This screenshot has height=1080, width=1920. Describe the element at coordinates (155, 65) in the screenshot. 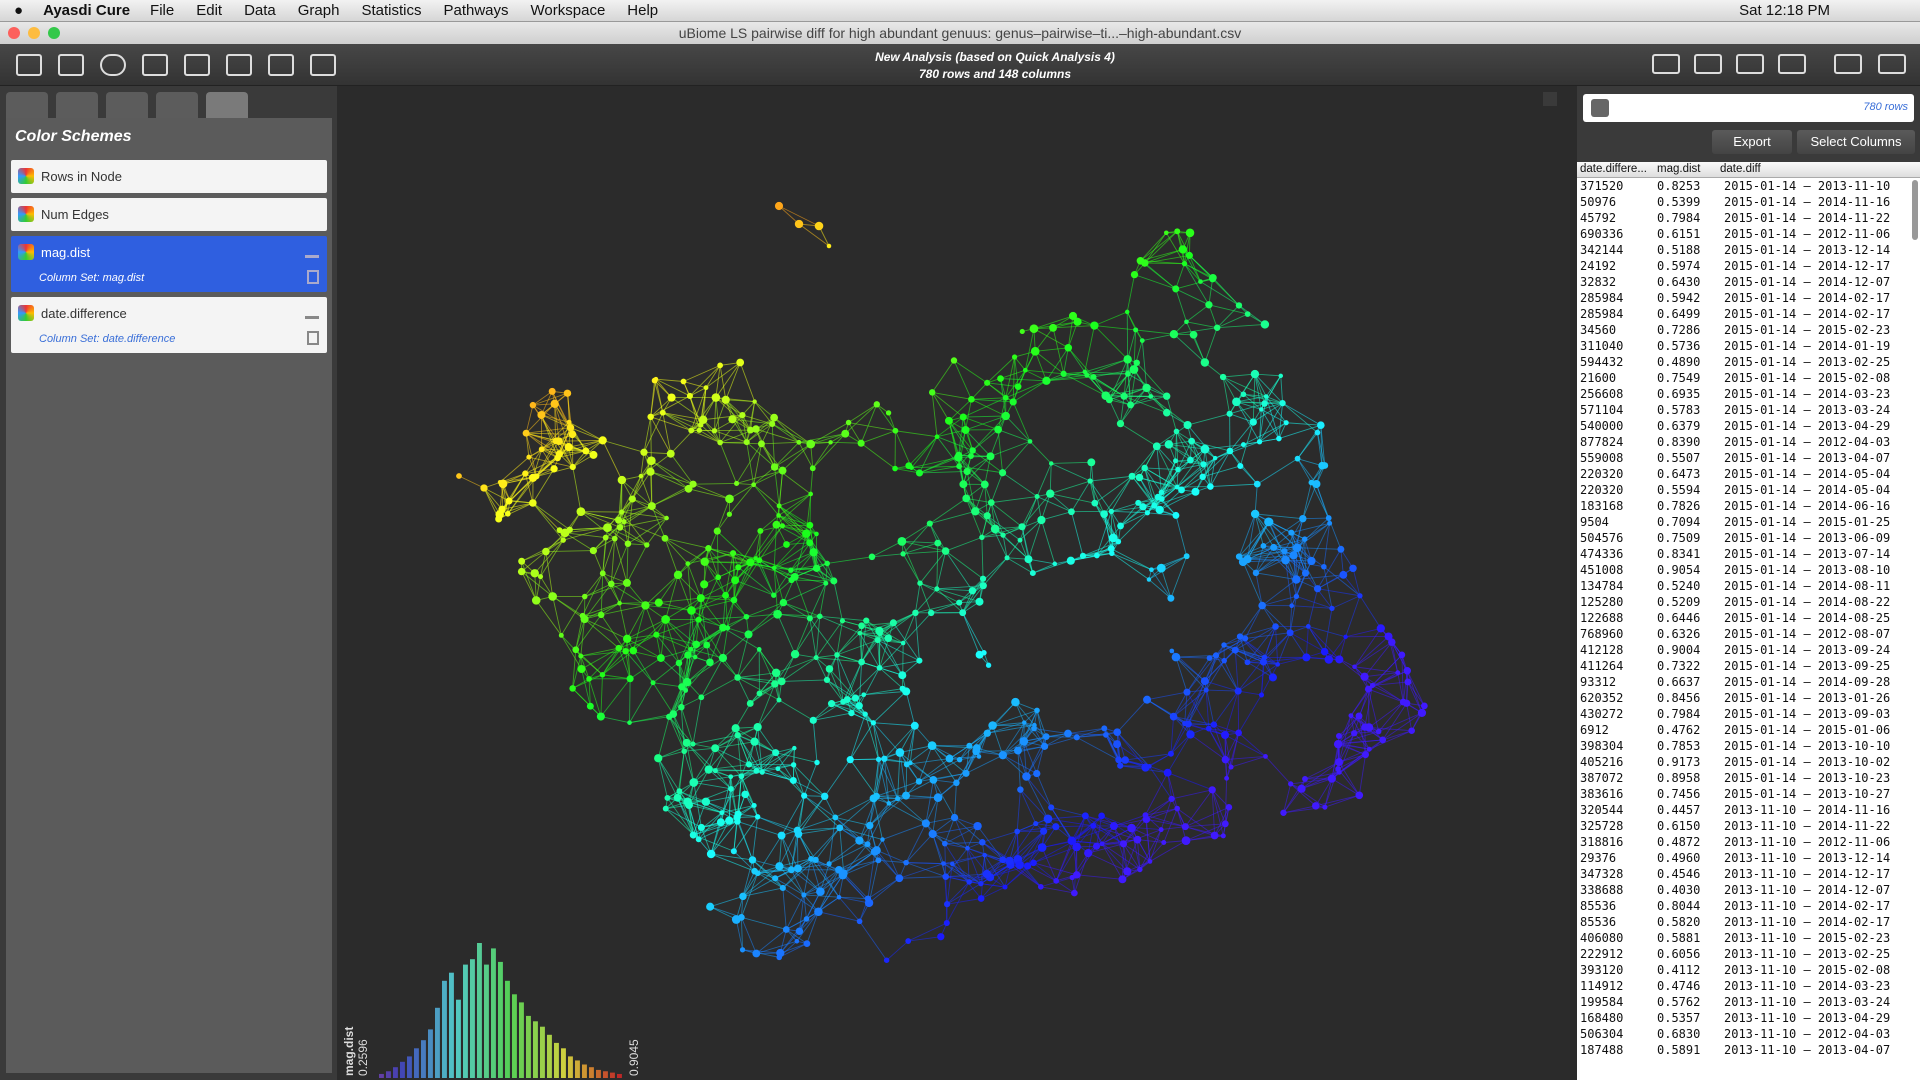

I see `tool-button` at that location.